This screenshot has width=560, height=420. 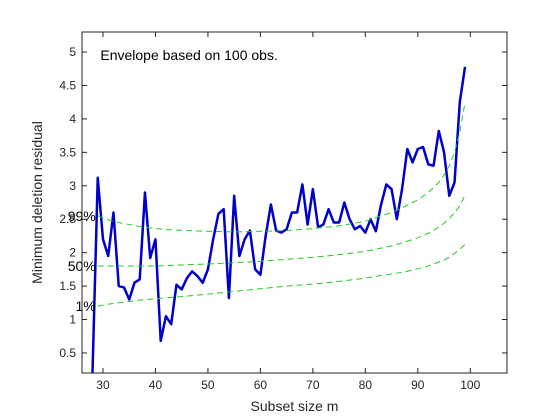 What do you see at coordinates (366, 385) in the screenshot?
I see `x-tick-label: 80` at bounding box center [366, 385].